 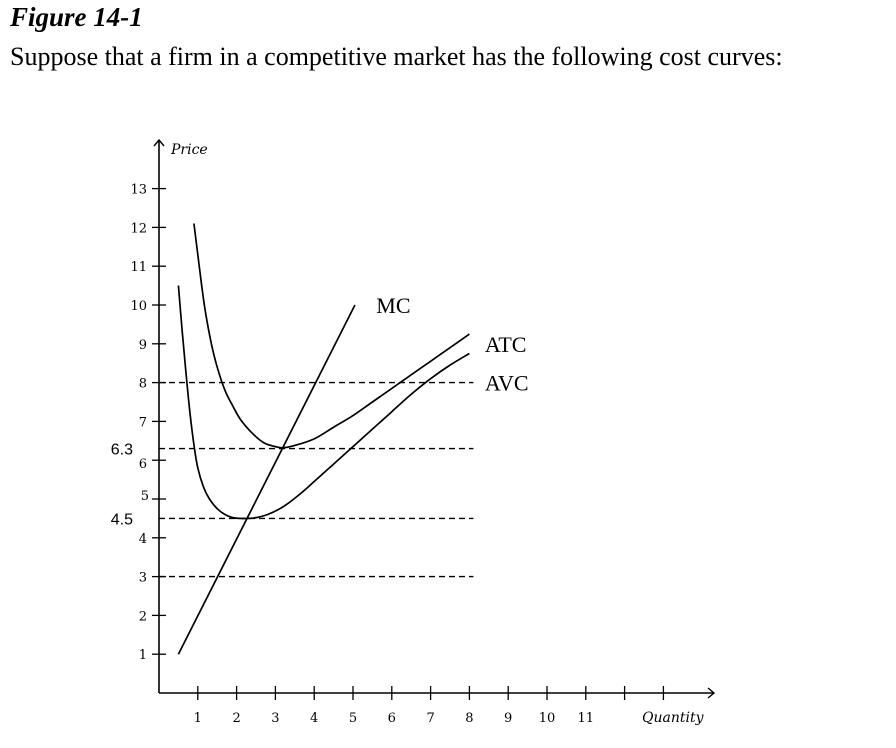 I want to click on x-tick-label-6: 6, so click(x=392, y=718).